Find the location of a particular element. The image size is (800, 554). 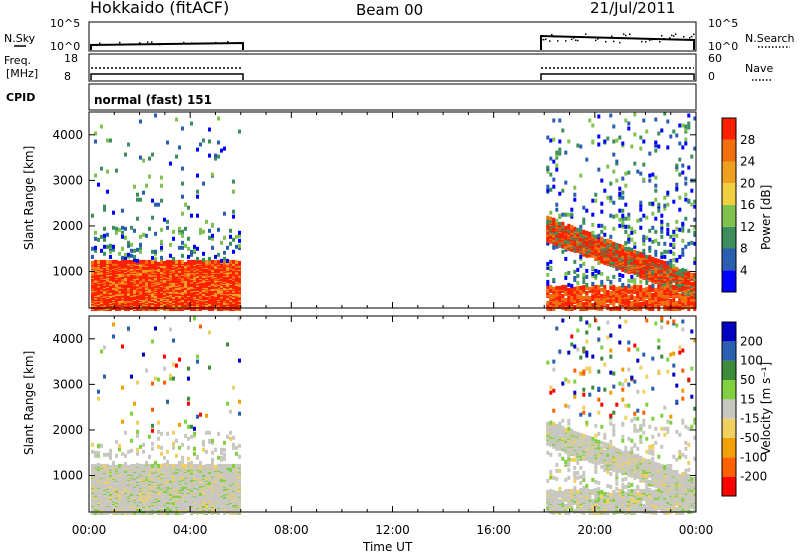

nsearch-tick-high: 10^5 is located at coordinates (723, 23).